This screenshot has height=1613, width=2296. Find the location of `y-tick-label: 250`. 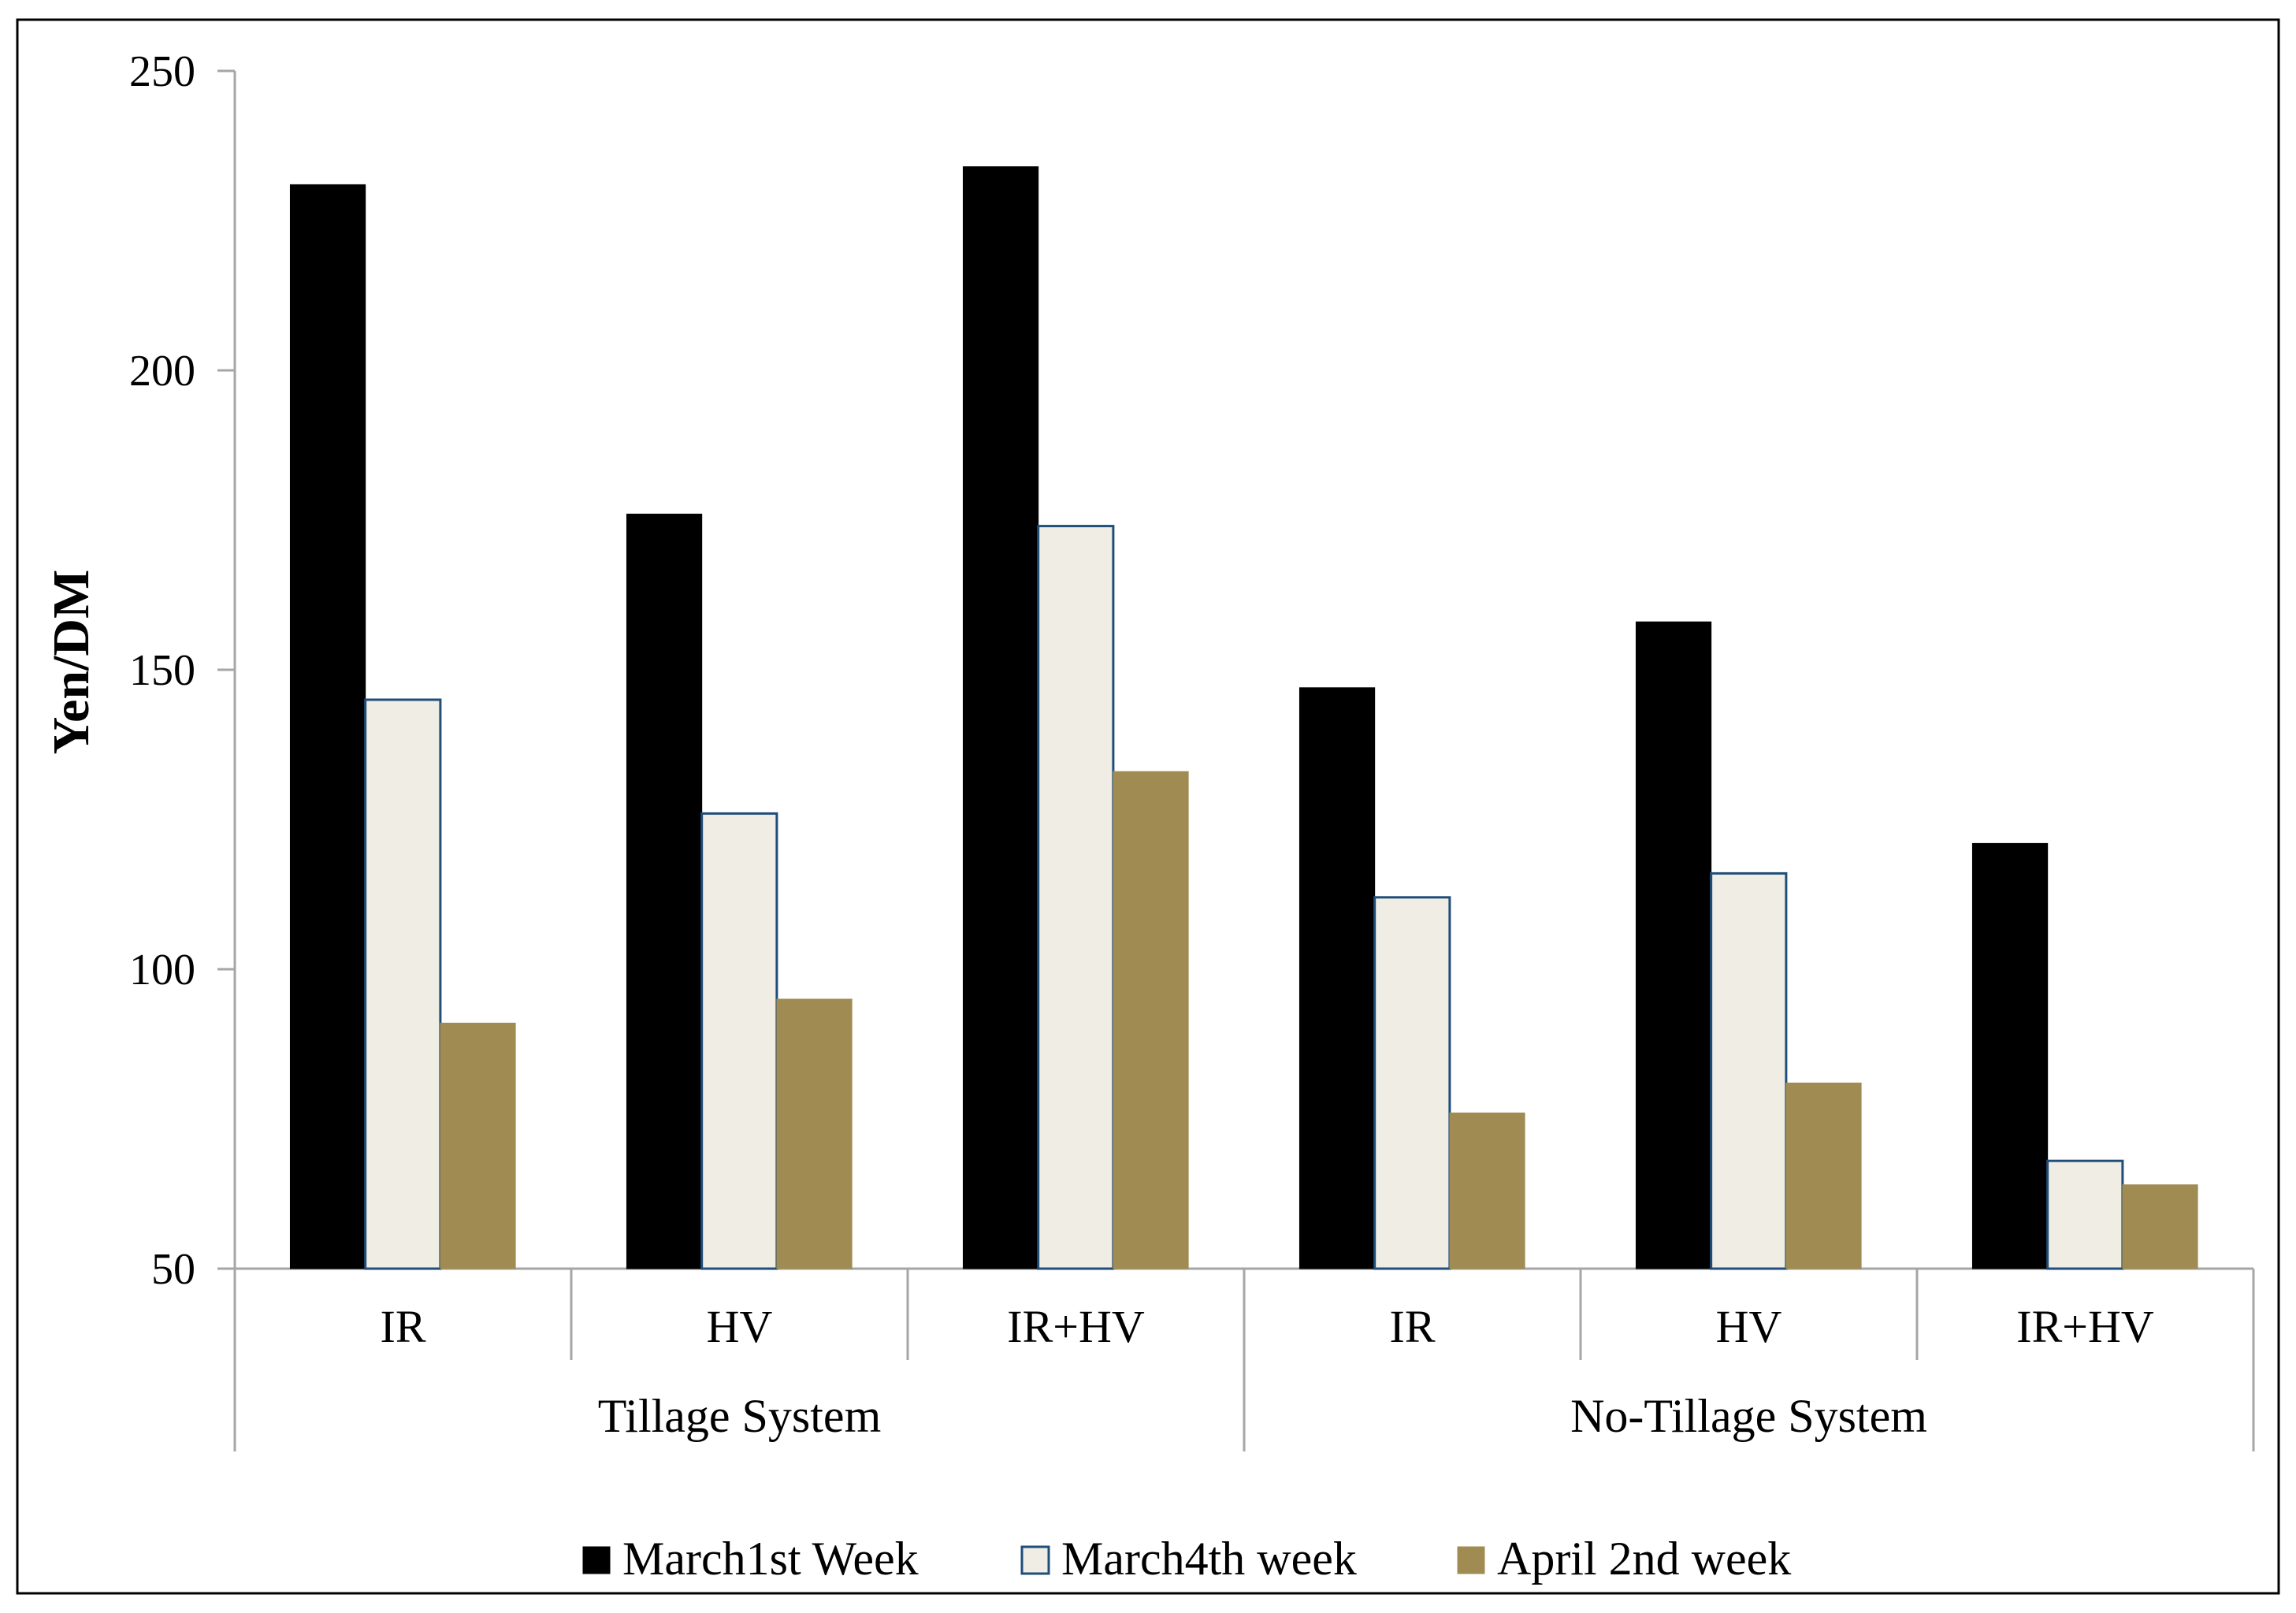

y-tick-label: 250 is located at coordinates (162, 71).